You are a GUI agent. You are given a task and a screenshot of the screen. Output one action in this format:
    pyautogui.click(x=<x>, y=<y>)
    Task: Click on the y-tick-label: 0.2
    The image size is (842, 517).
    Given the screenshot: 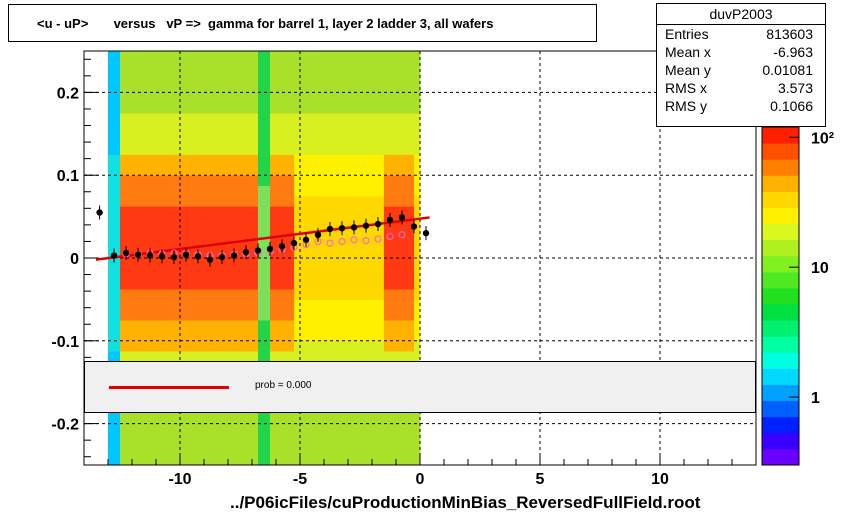 What is the action you would take?
    pyautogui.click(x=68, y=93)
    